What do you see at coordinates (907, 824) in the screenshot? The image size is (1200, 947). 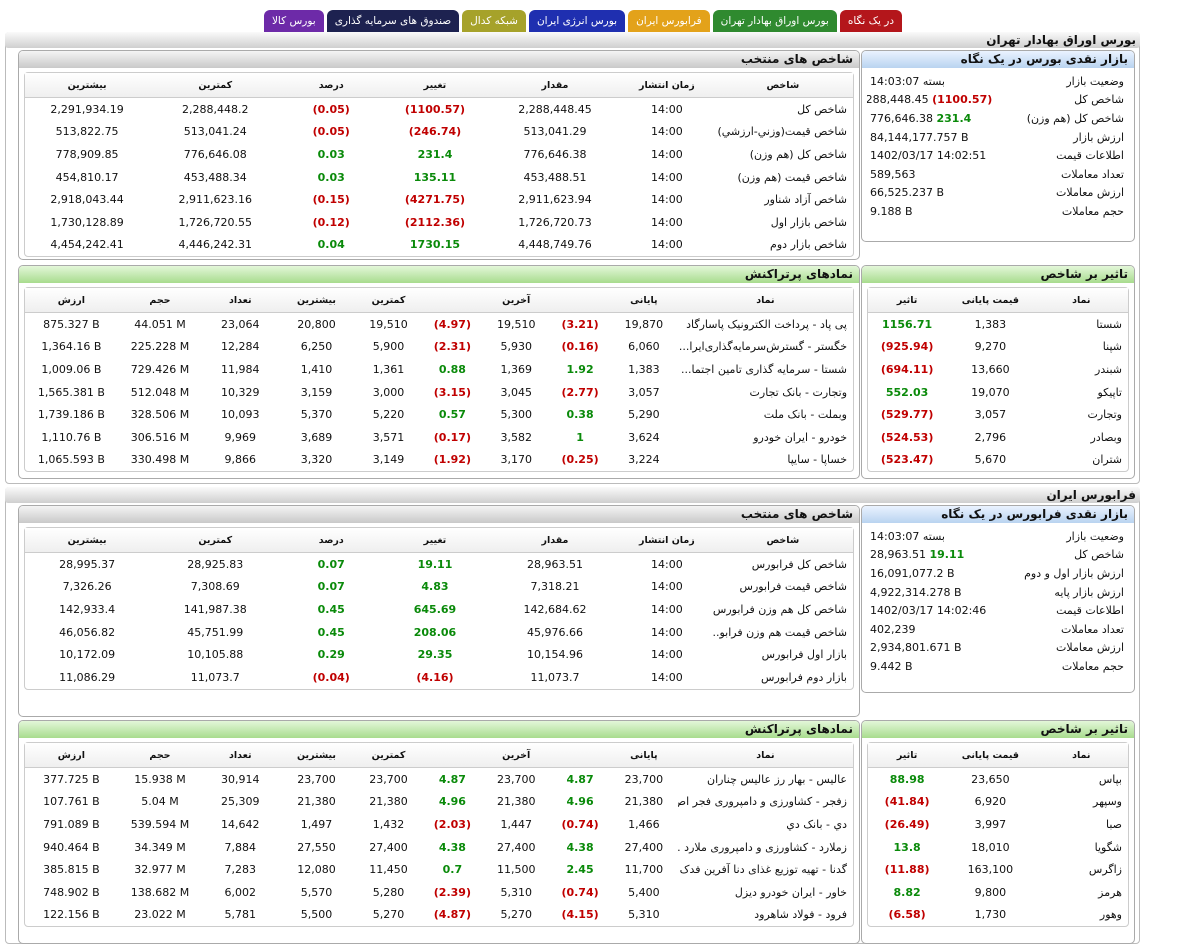 I see `cell: (26.49)` at bounding box center [907, 824].